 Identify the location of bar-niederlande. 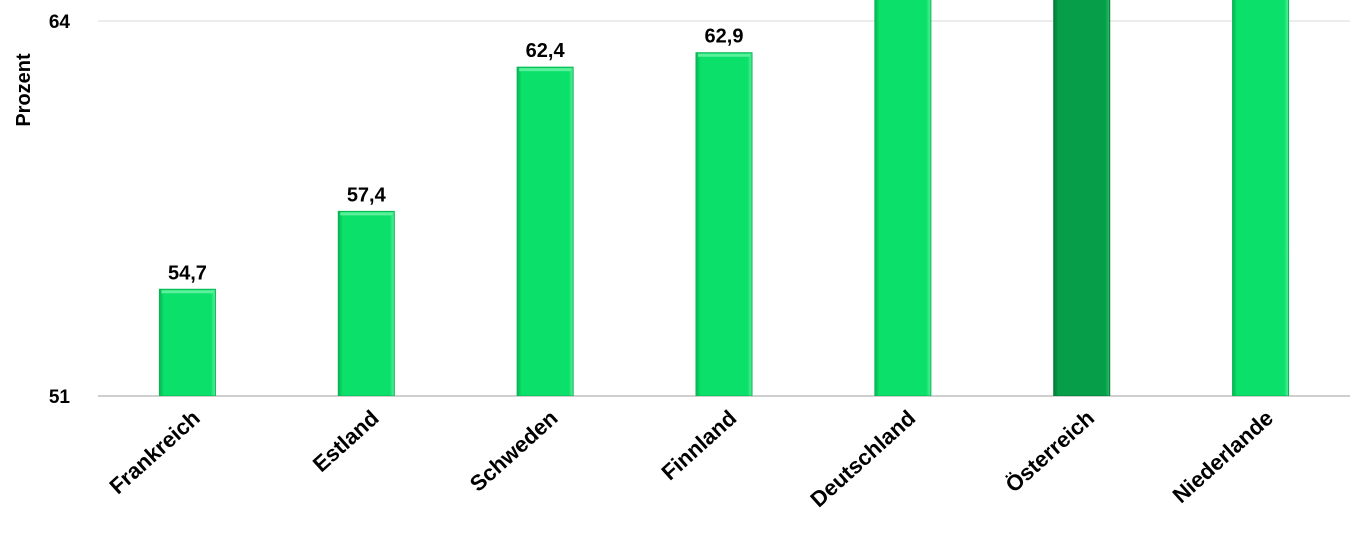
(1261, 198).